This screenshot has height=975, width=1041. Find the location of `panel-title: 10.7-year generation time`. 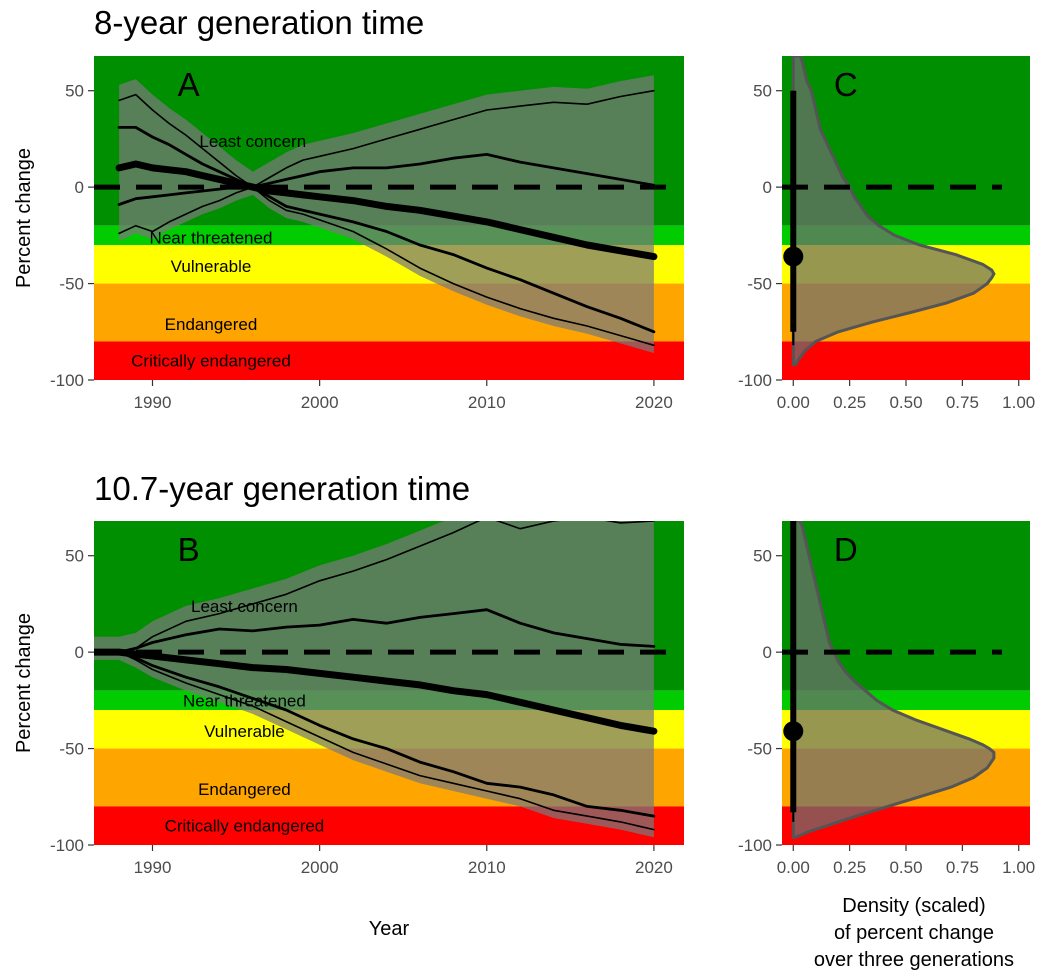

panel-title: 10.7-year generation time is located at coordinates (282, 488).